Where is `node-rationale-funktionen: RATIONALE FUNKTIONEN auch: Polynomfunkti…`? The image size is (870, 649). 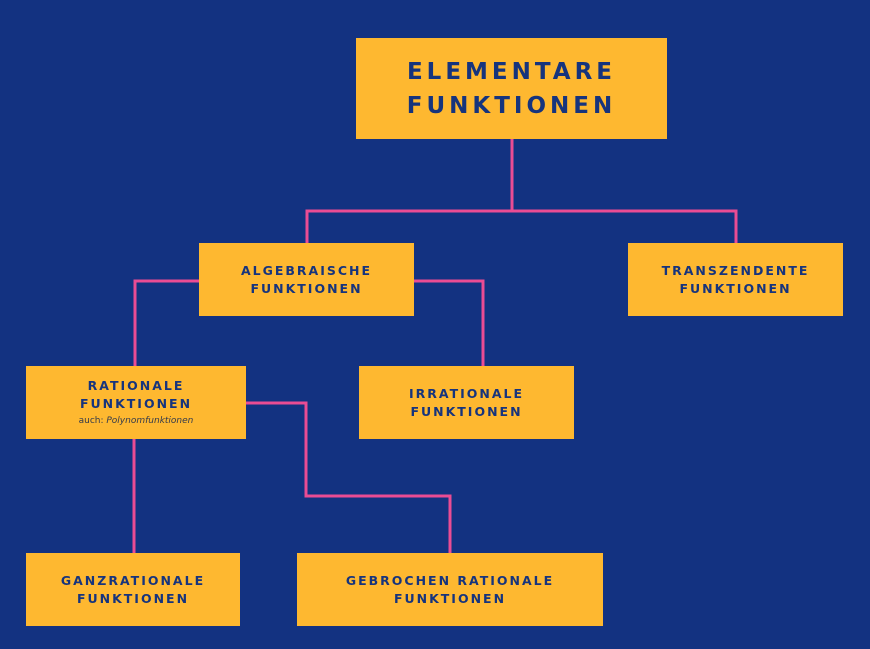 node-rationale-funktionen: RATIONALE FUNKTIONEN auch: Polynomfunkti… is located at coordinates (136, 402).